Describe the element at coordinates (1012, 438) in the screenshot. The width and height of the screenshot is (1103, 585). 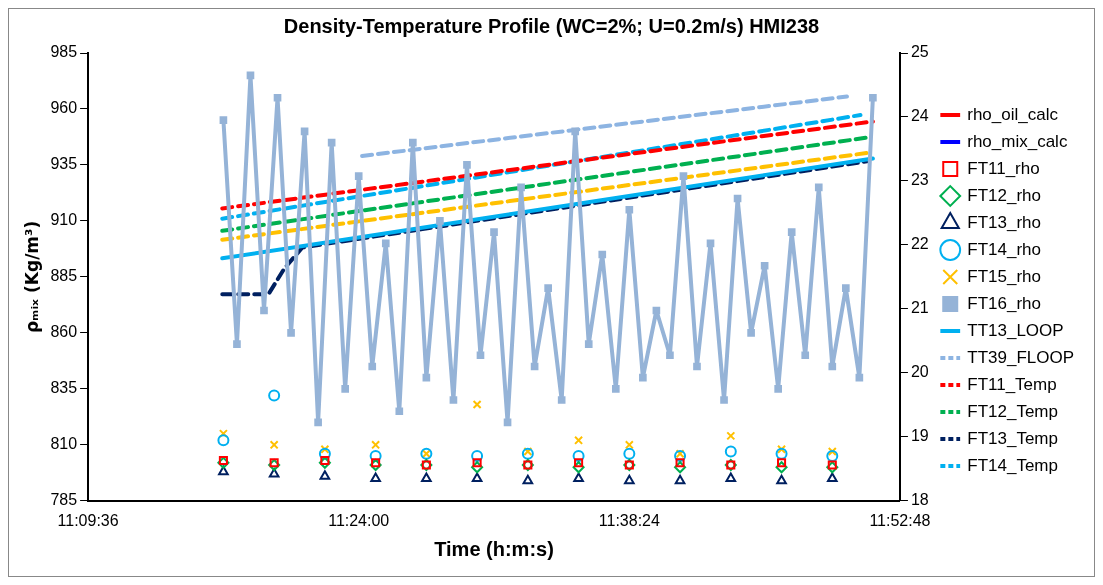
I see `legend-label: FT13_Temp` at that location.